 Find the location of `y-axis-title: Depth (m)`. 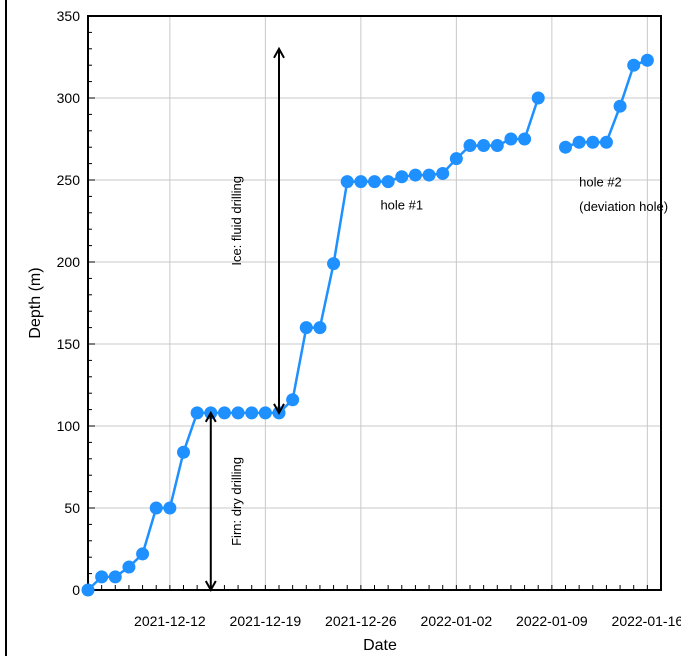

y-axis-title: Depth (m) is located at coordinates (35, 302).